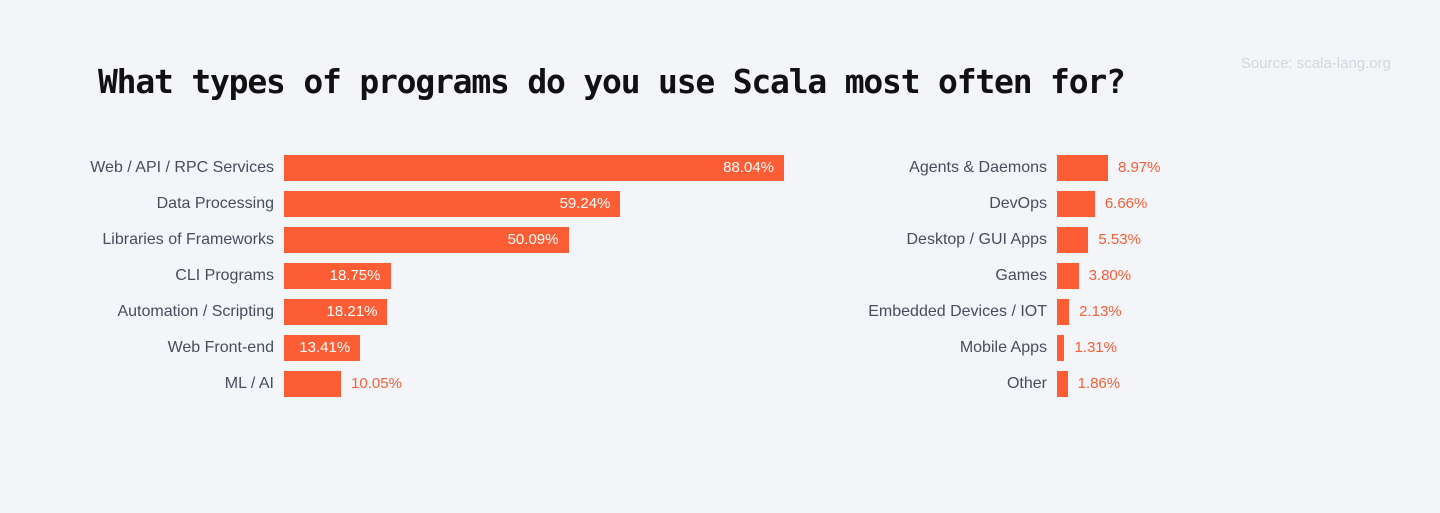 The height and width of the screenshot is (513, 1440). Describe the element at coordinates (220, 347) in the screenshot. I see `category-label: Web Front-end` at that location.